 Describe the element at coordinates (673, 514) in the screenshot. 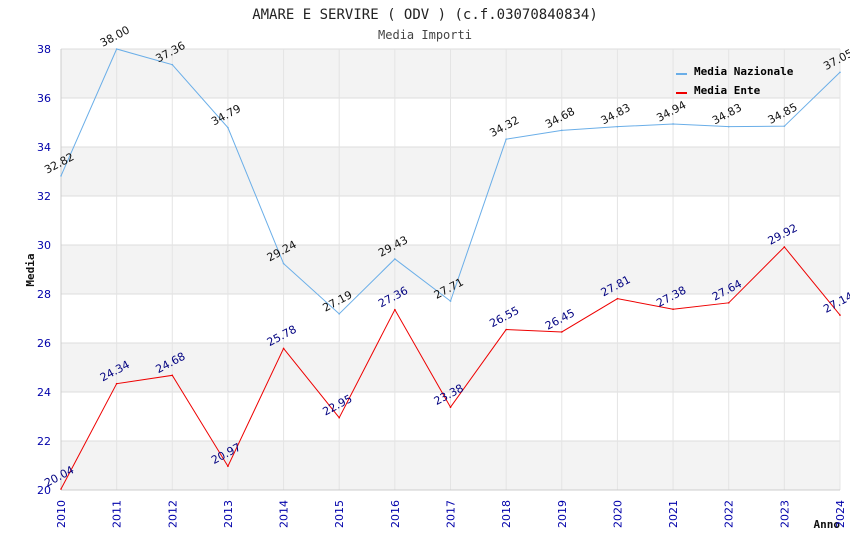

I see `x-tick-label: 2021` at that location.